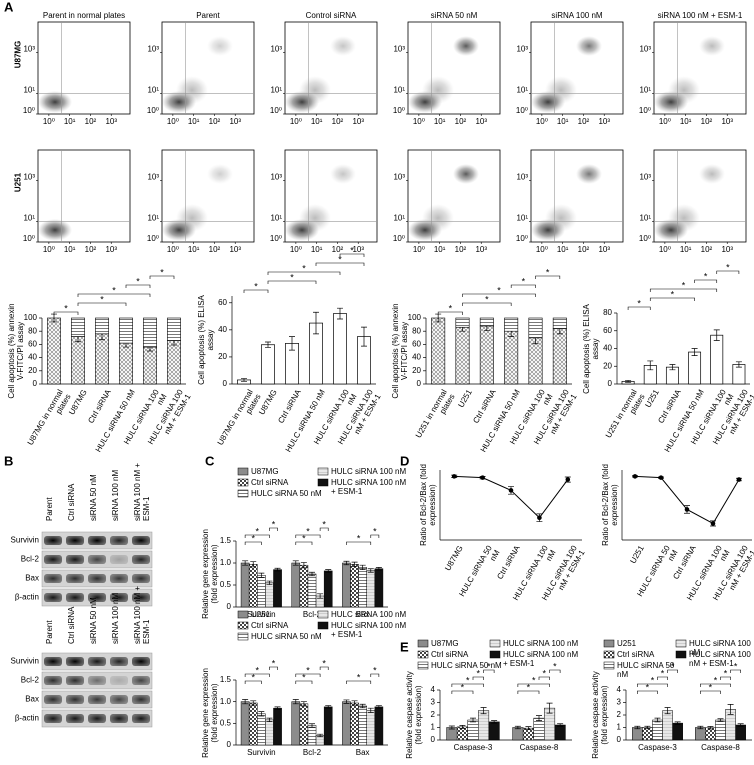 This screenshot has width=754, height=765. I want to click on x-tick-label: Caspase-3, so click(473, 747).